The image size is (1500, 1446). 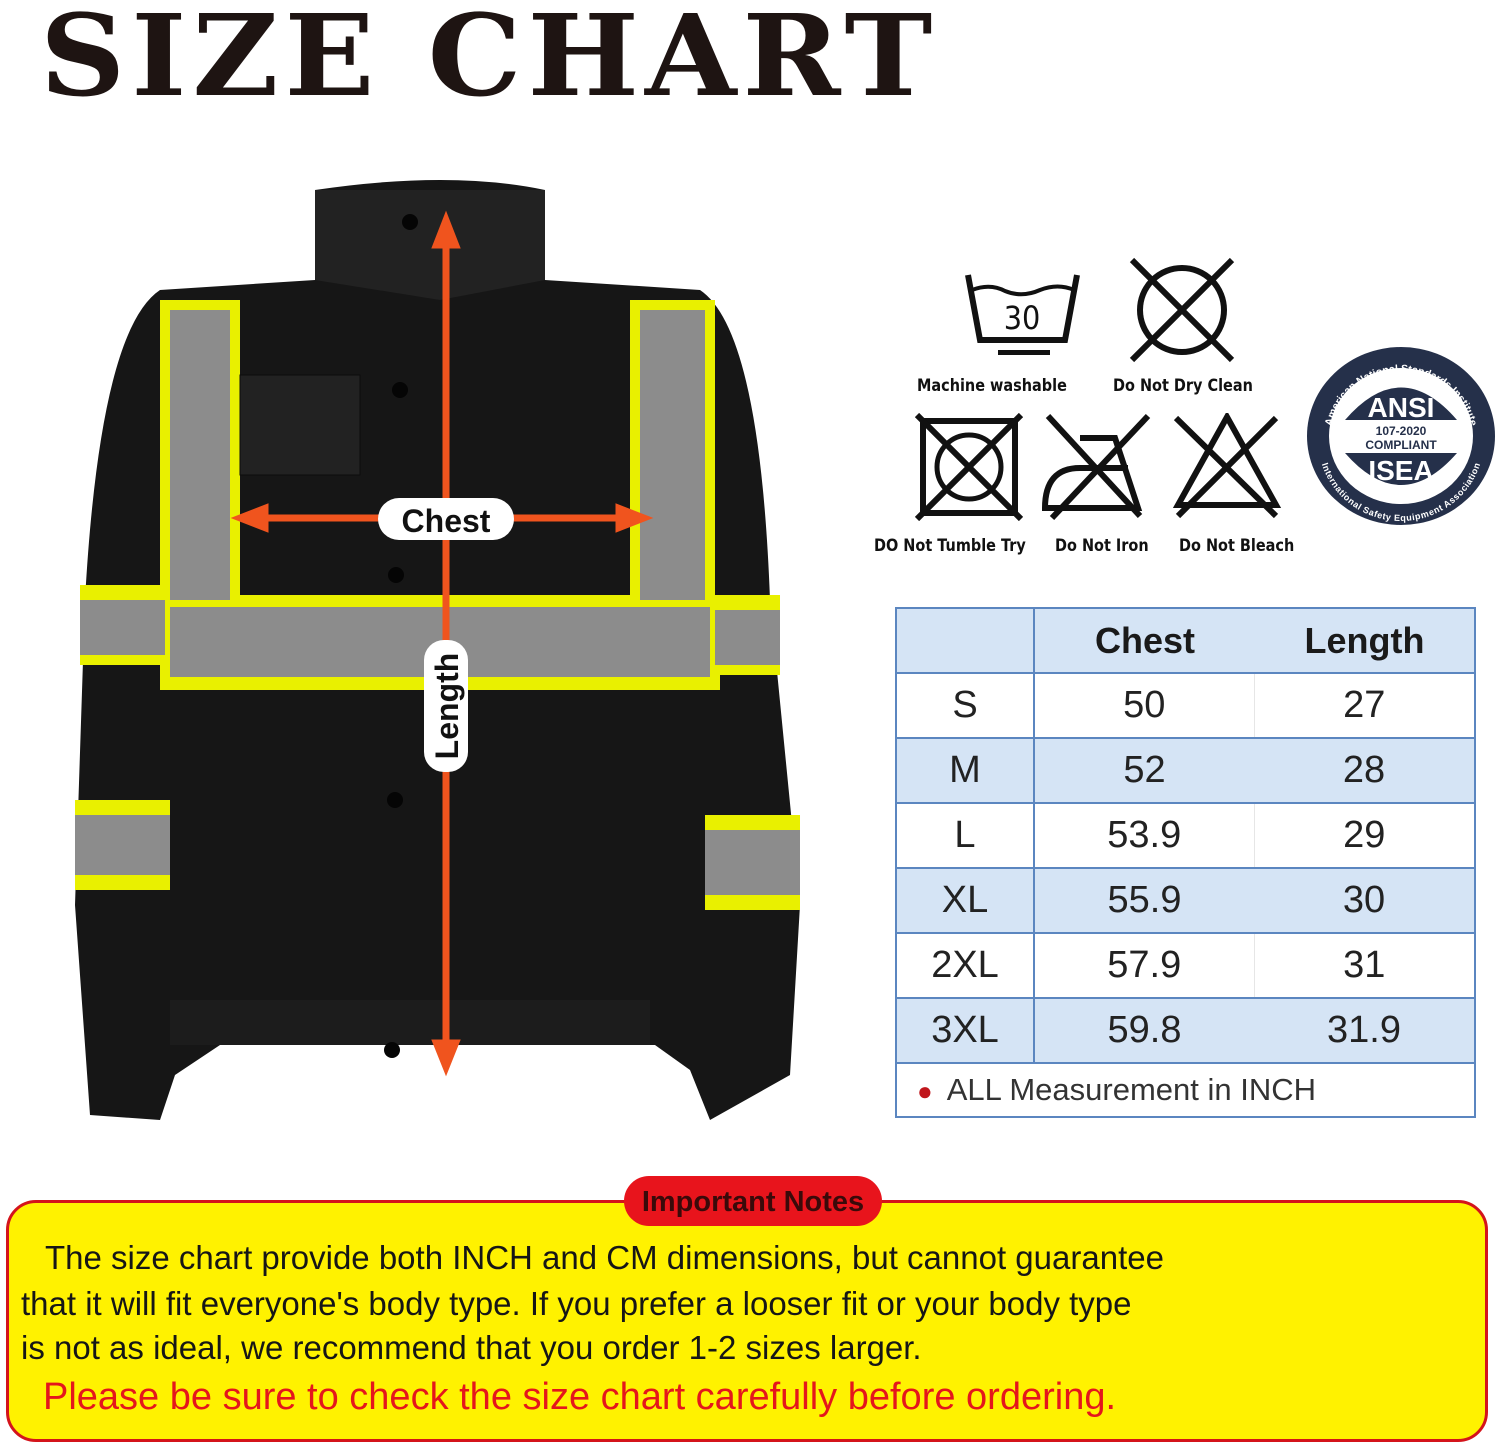 What do you see at coordinates (1131, 1089) in the screenshot?
I see `table-footnote: ALL Measurement in INCH` at bounding box center [1131, 1089].